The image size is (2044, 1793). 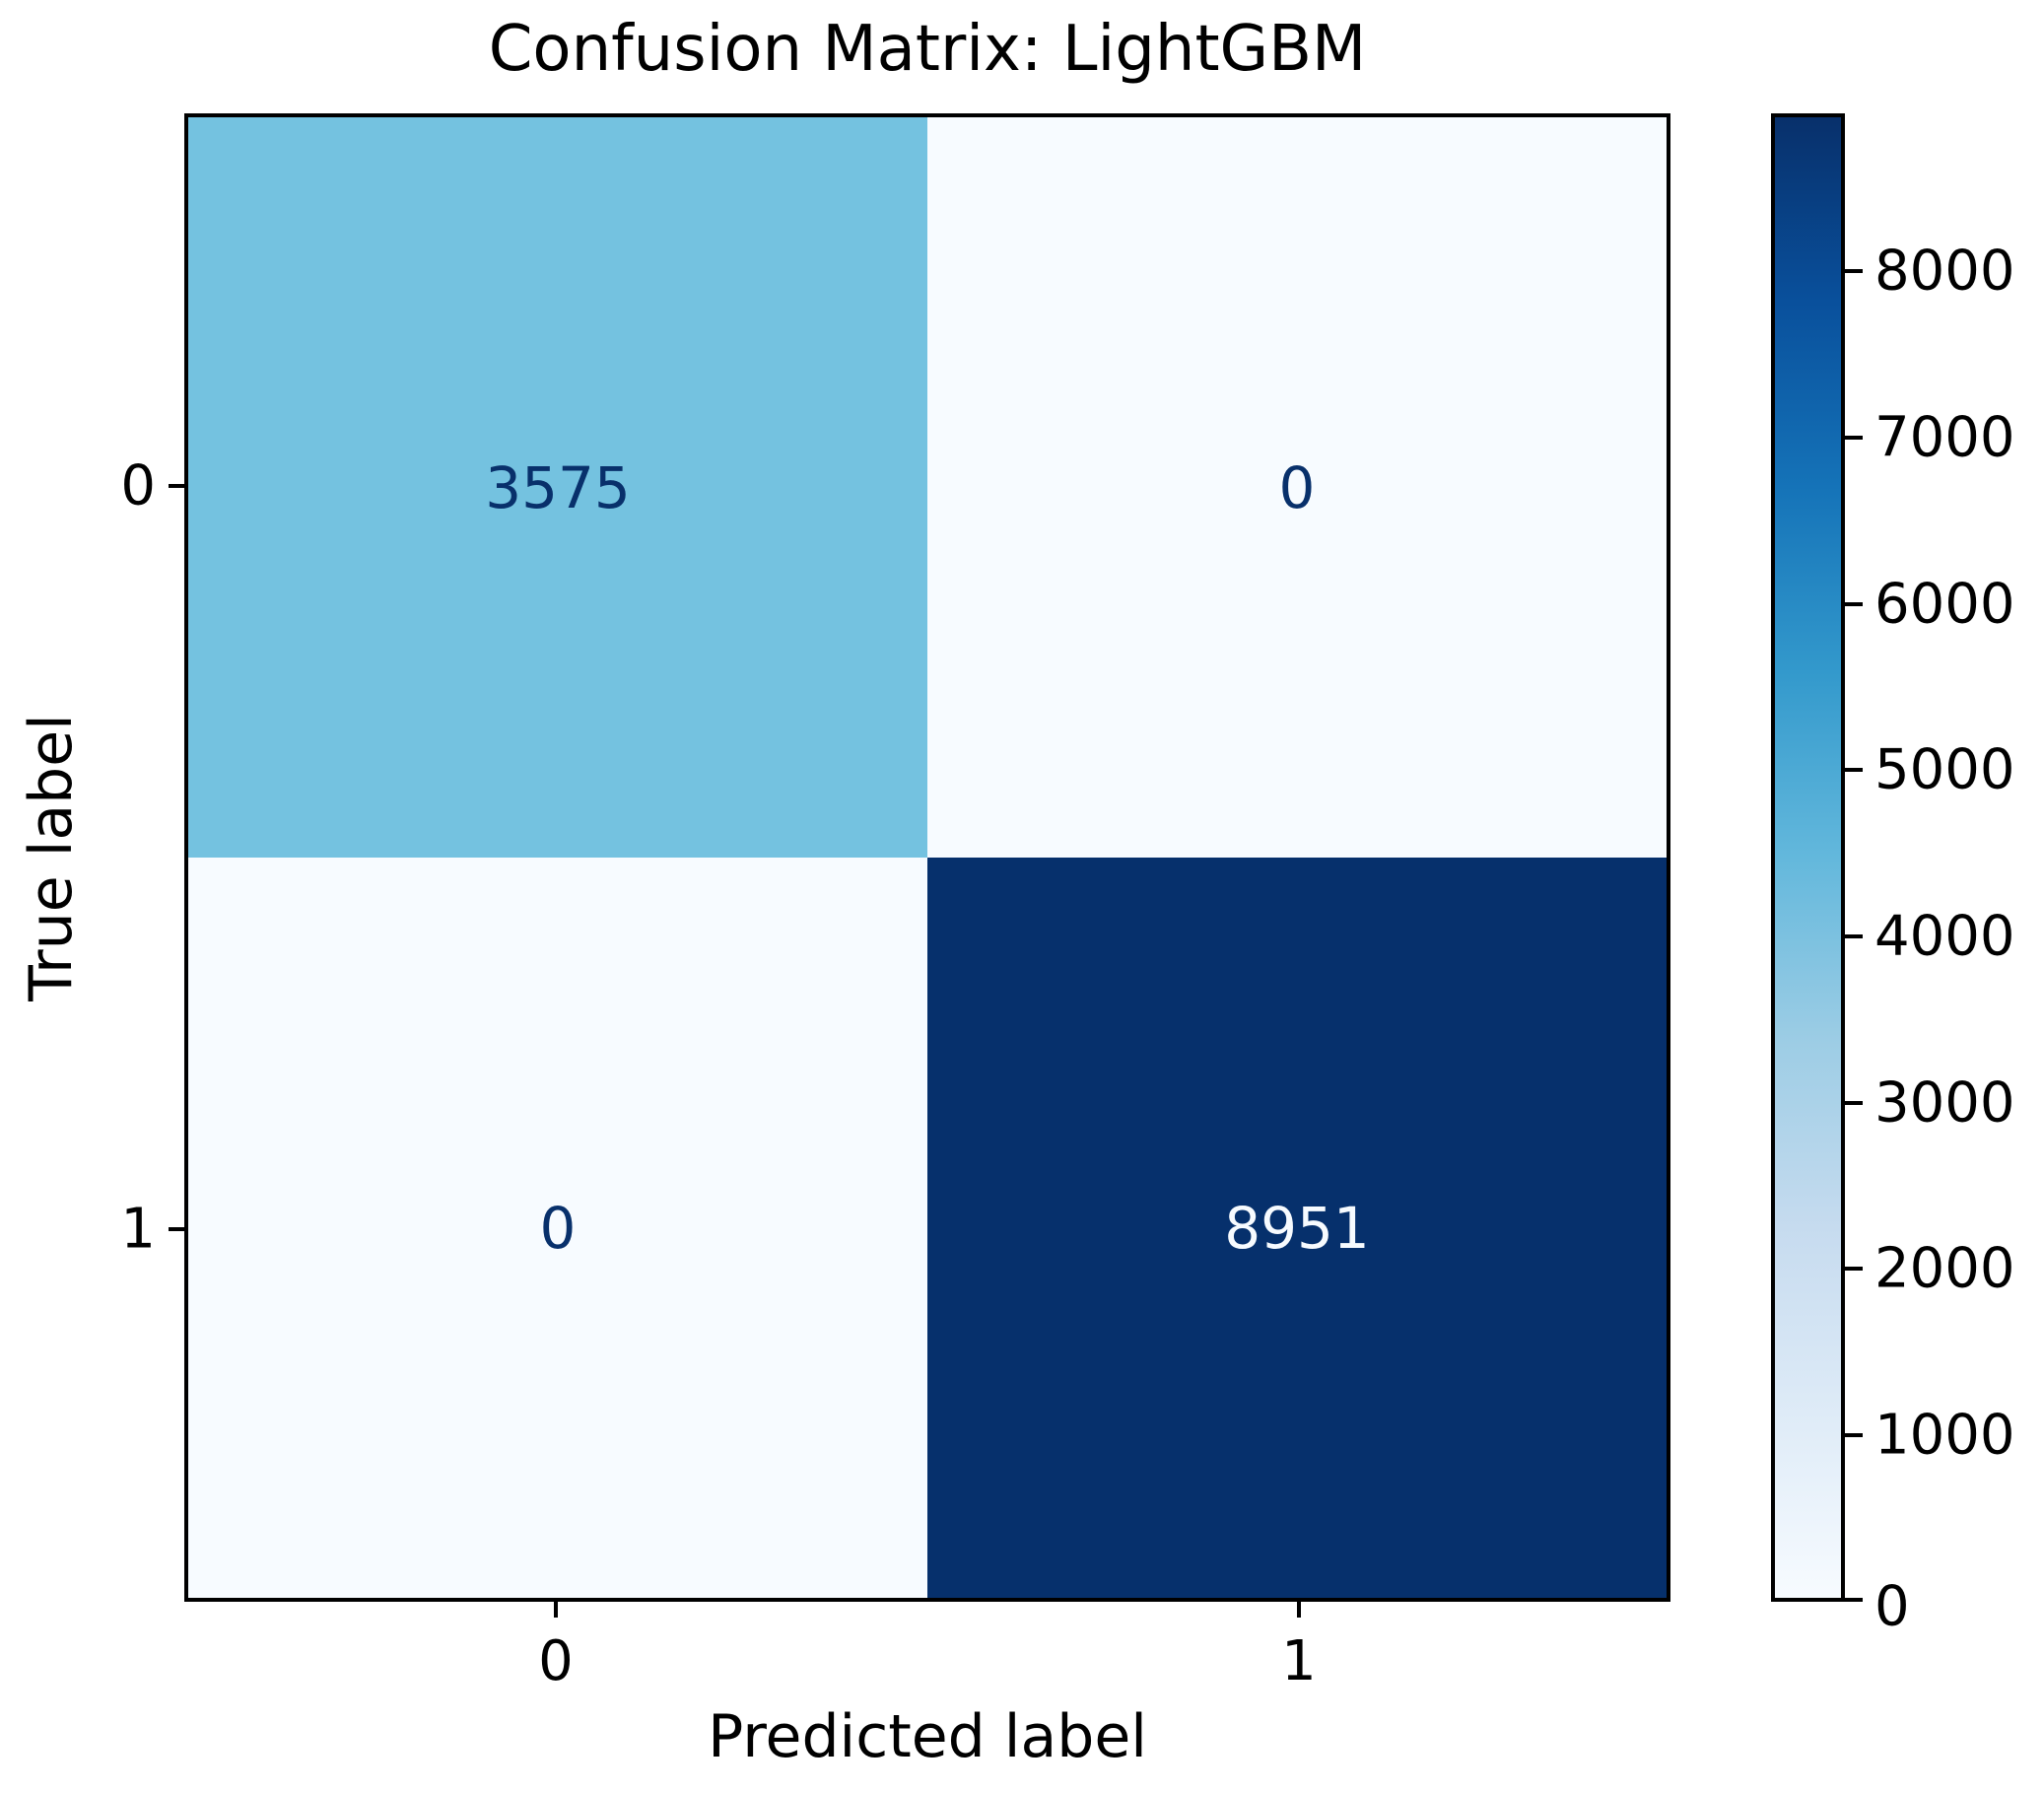 What do you see at coordinates (1892, 1606) in the screenshot?
I see `colorbar-tick-label-0: 0` at bounding box center [1892, 1606].